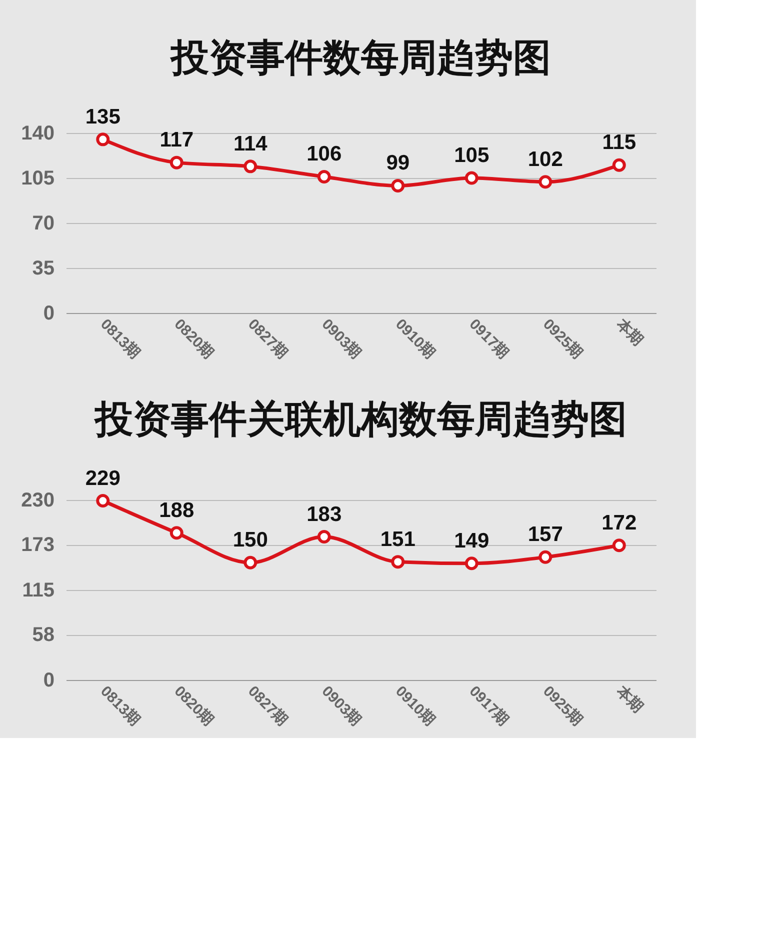 The height and width of the screenshot is (928, 765). I want to click on y-tick-label: 173, so click(37, 545).